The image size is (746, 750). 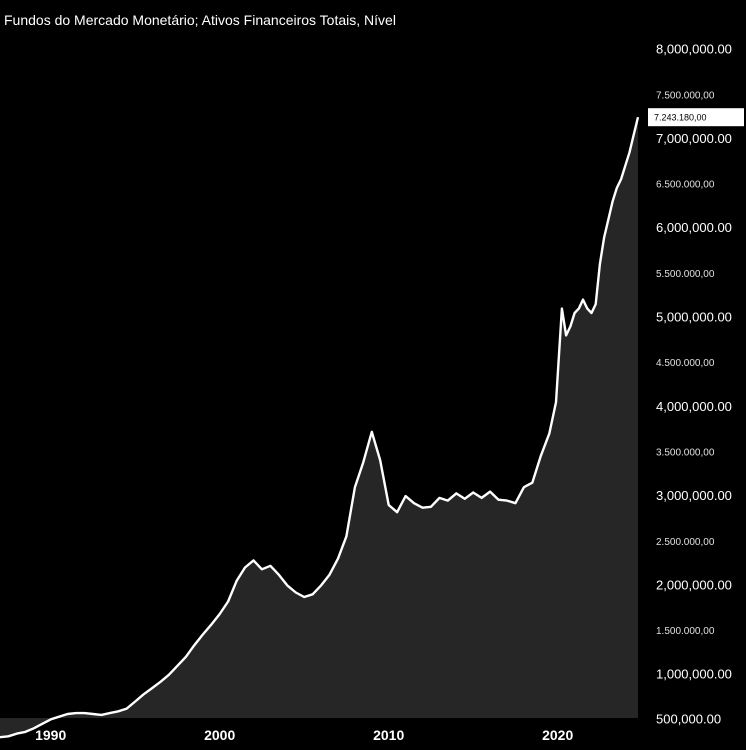 What do you see at coordinates (685, 631) in the screenshot?
I see `y-tick-label: 1.500.000,00` at bounding box center [685, 631].